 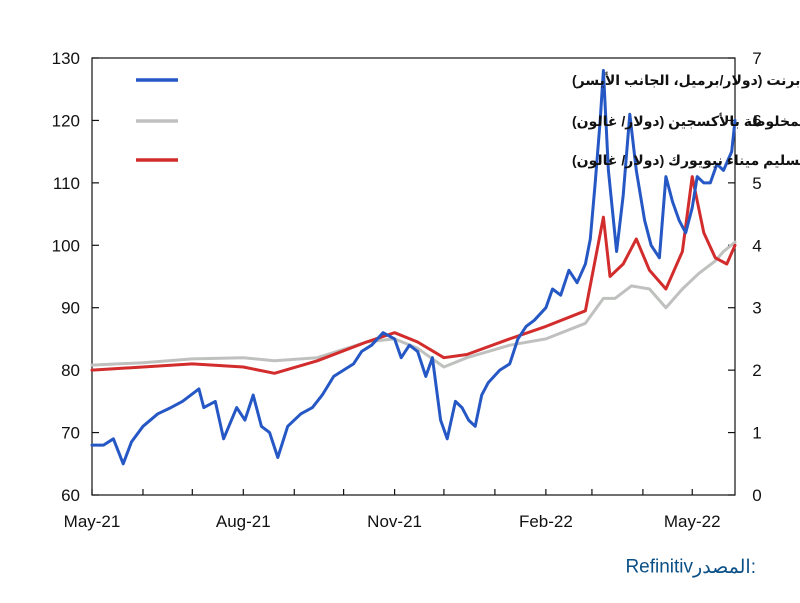 I want to click on left-tick-label: 110, so click(x=66, y=183).